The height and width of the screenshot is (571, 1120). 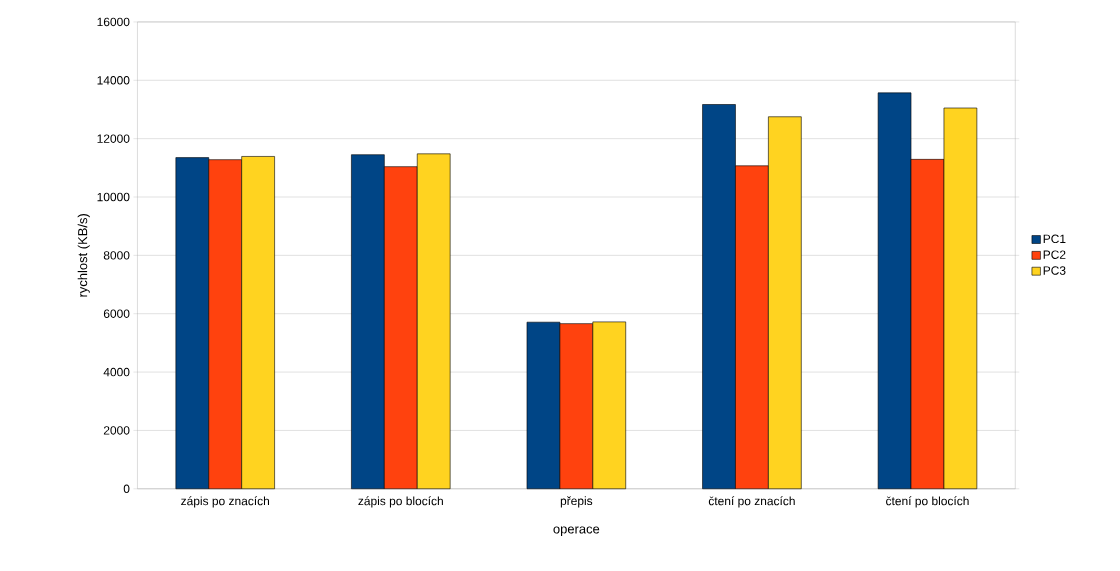 What do you see at coordinates (116, 430) in the screenshot?
I see `y-tick-label: 2000` at bounding box center [116, 430].